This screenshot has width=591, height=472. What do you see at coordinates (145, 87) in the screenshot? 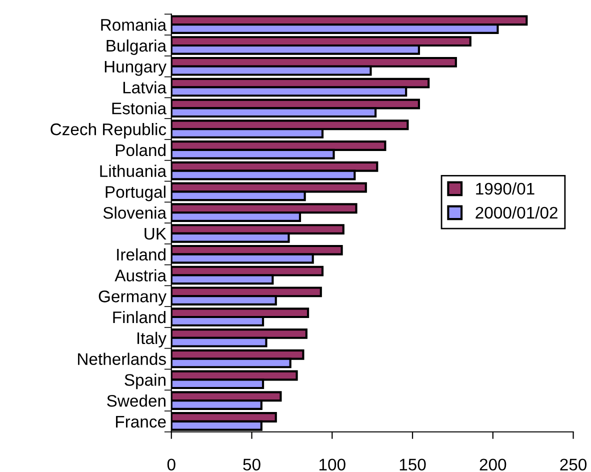
I see `y-tick-label: Latvia` at bounding box center [145, 87].